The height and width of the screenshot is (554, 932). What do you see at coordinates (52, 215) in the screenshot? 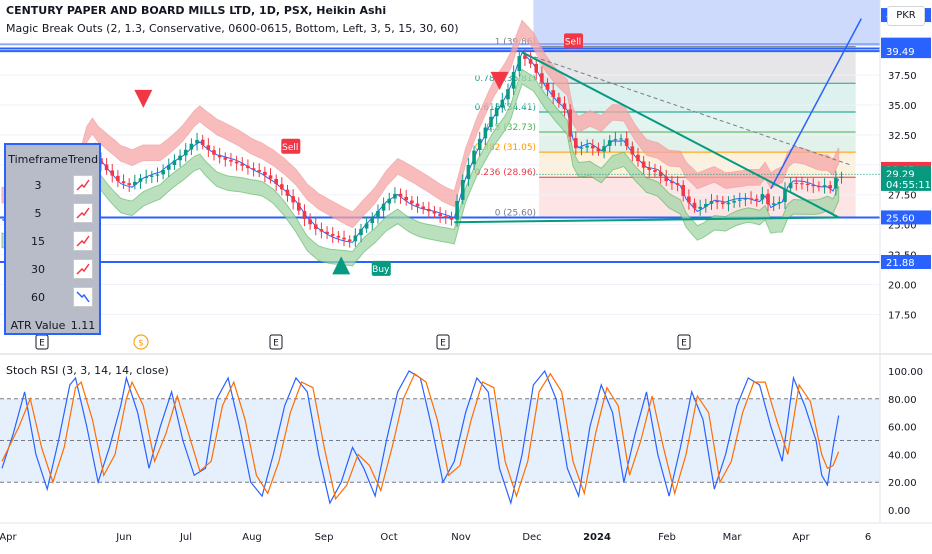
I see `trend-row: 5` at bounding box center [52, 215].